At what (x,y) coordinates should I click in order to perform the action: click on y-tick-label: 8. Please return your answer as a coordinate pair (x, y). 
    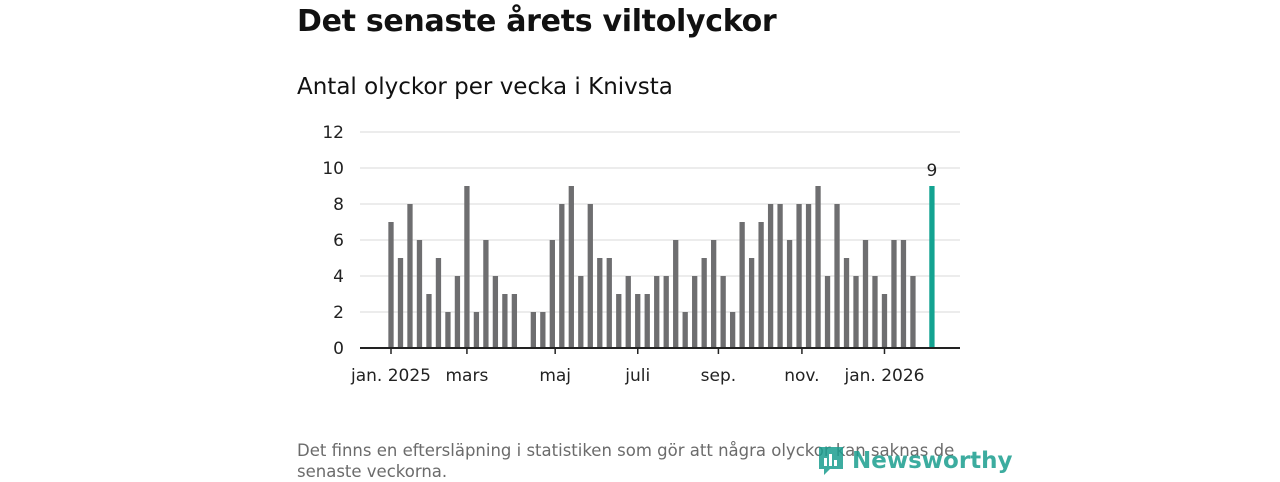
    Looking at the image, I should click on (338, 205).